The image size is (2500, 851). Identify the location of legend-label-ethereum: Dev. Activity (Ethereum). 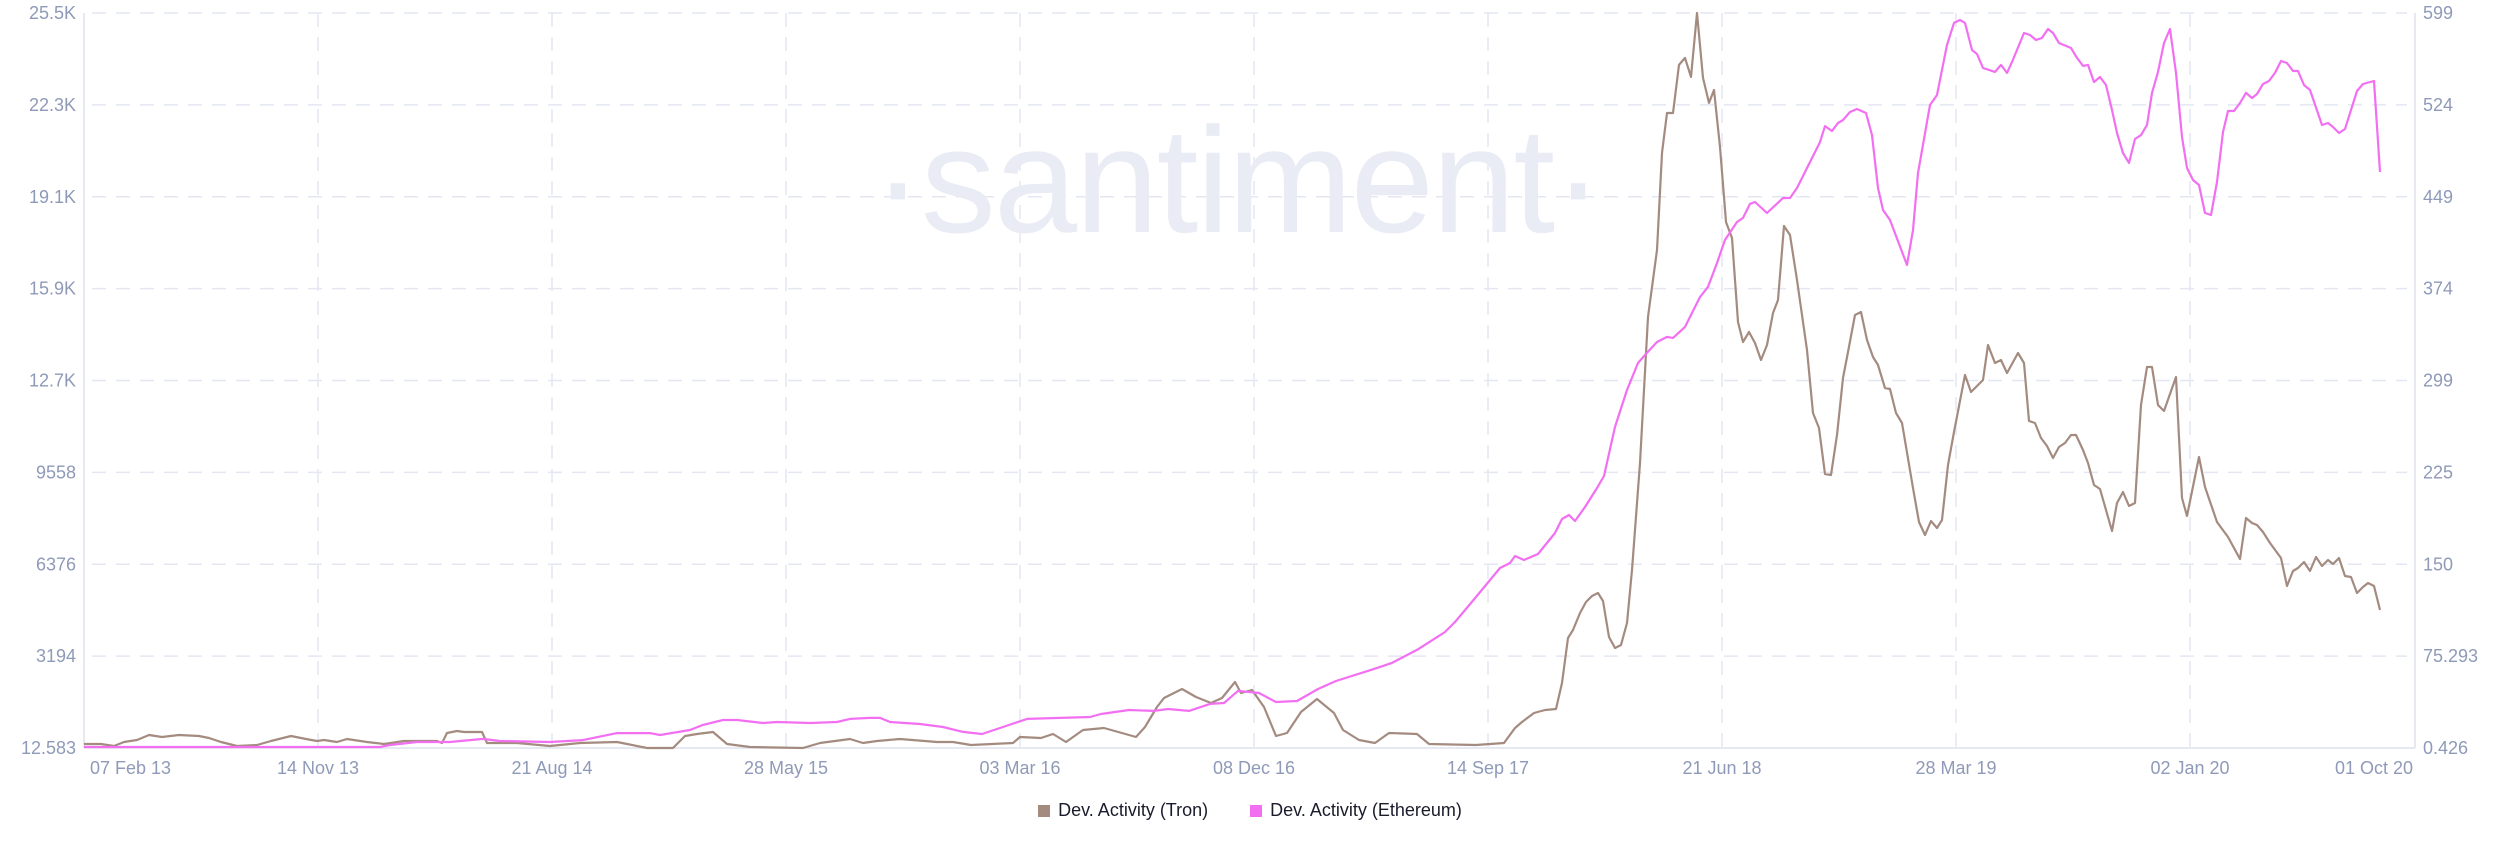
(1366, 810).